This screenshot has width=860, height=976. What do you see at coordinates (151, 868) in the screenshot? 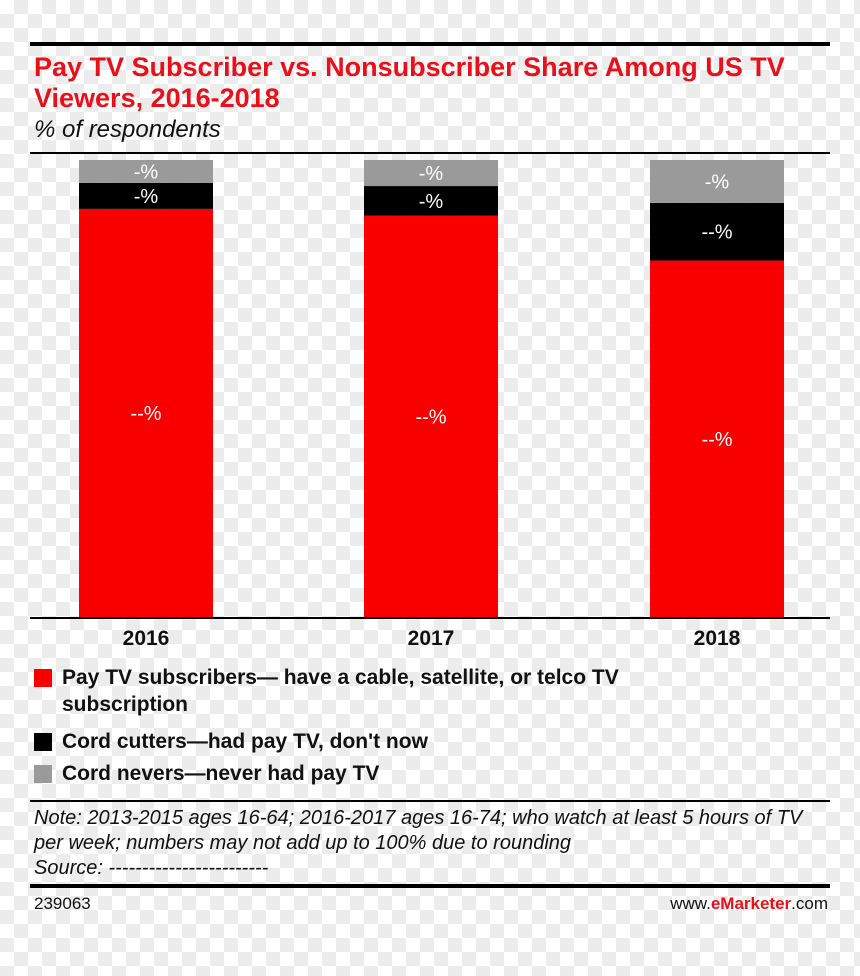
I see `source-text: Source: ------------------------` at bounding box center [151, 868].